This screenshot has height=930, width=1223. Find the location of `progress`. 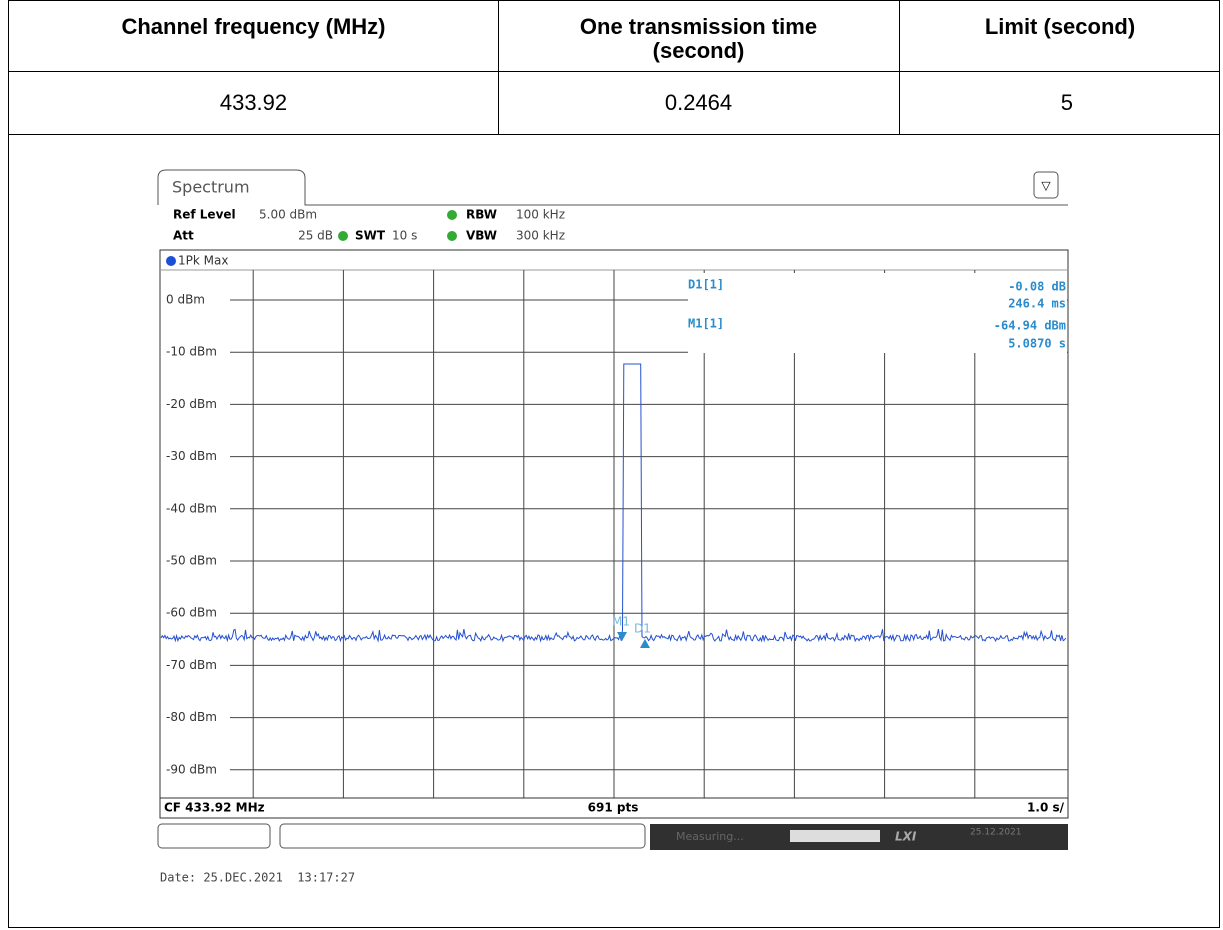

progress is located at coordinates (835, 836).